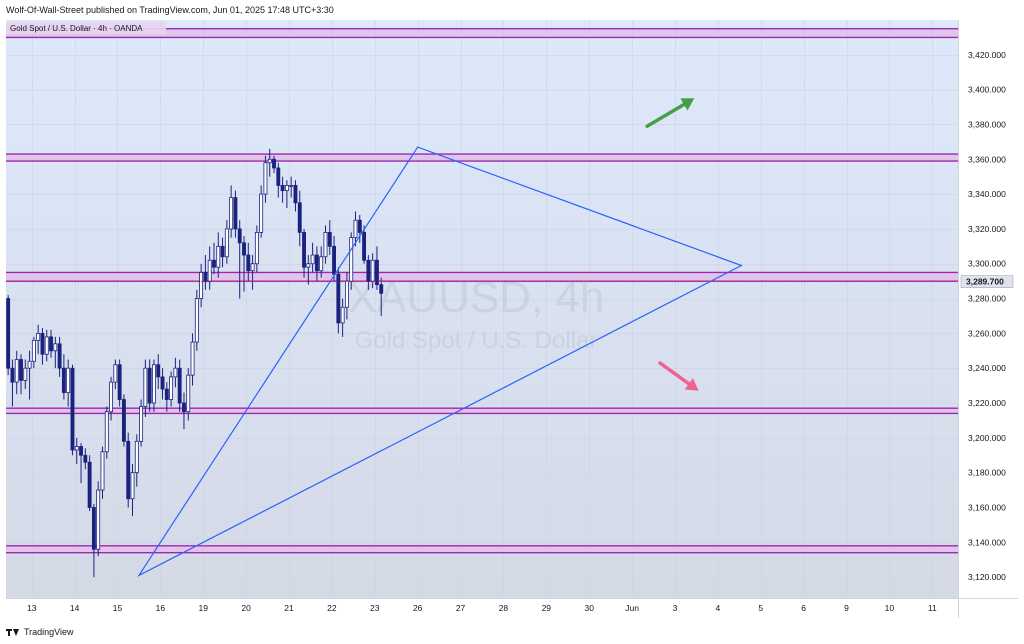 Image resolution: width=1024 pixels, height=644 pixels. Describe the element at coordinates (482, 158) in the screenshot. I see `resistance-zone` at that location.